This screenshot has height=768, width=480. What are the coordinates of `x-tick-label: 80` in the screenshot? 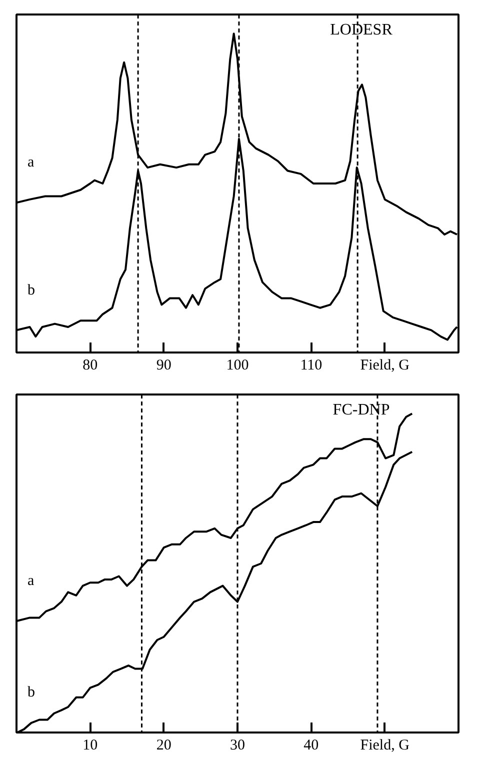 It's located at (90, 366).